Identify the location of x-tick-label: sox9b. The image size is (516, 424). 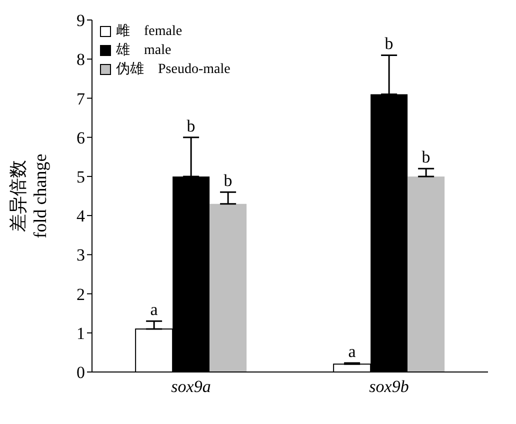
(389, 386).